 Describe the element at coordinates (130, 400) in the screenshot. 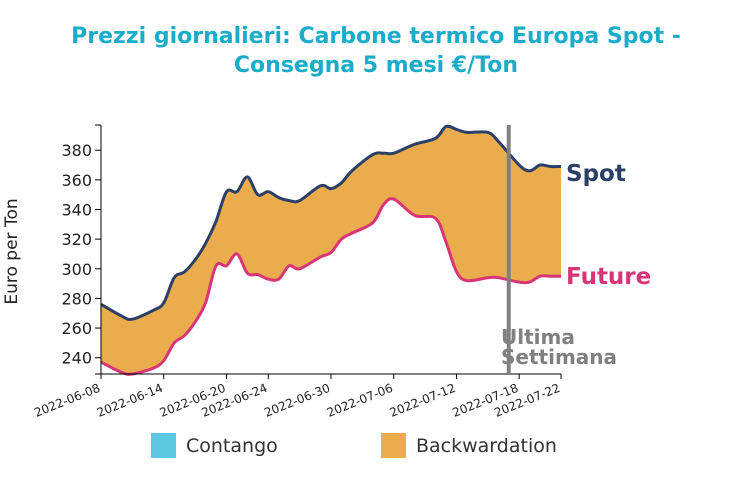

I see `x-tick-label: 2022-06-14` at that location.